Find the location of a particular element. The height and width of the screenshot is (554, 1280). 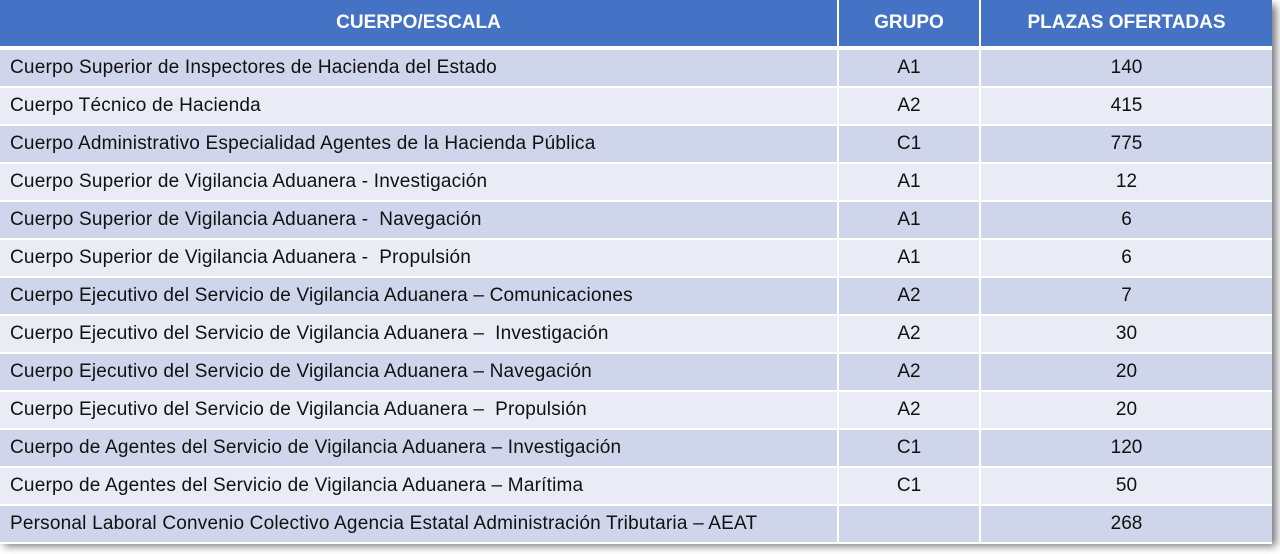

table-row: Cuerpo Técnico de Hacienda A2 415 is located at coordinates (636, 106).